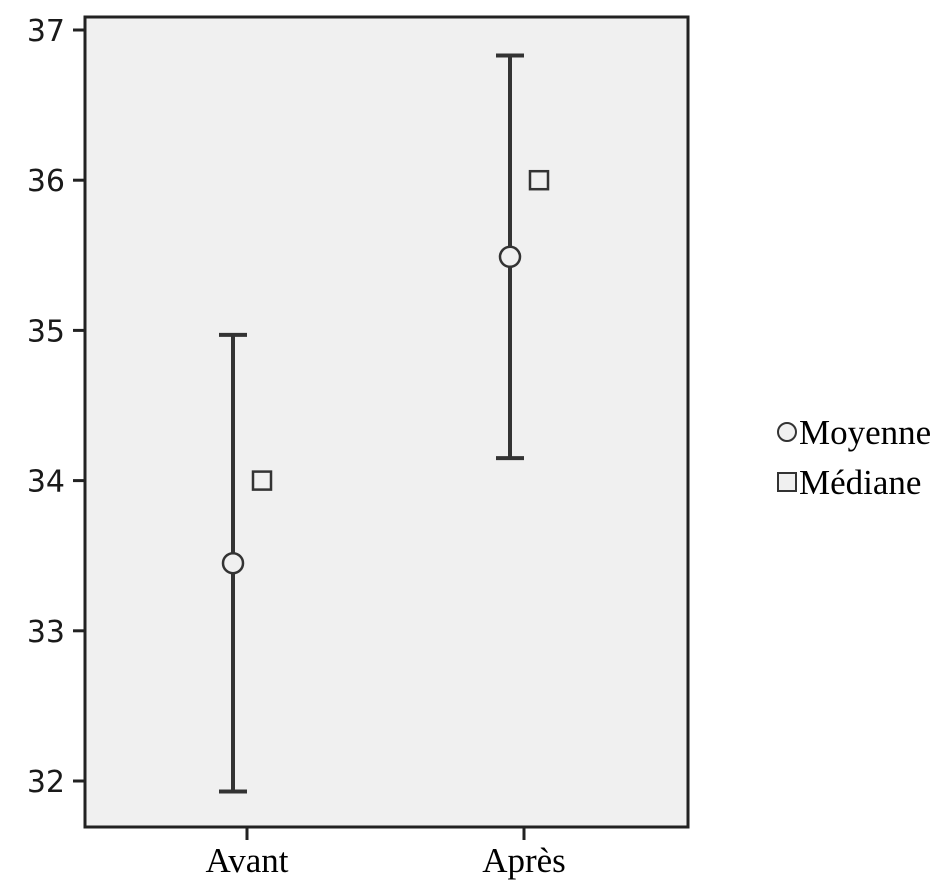 This screenshot has height=881, width=947. I want to click on y-tick-label: 33, so click(46, 632).